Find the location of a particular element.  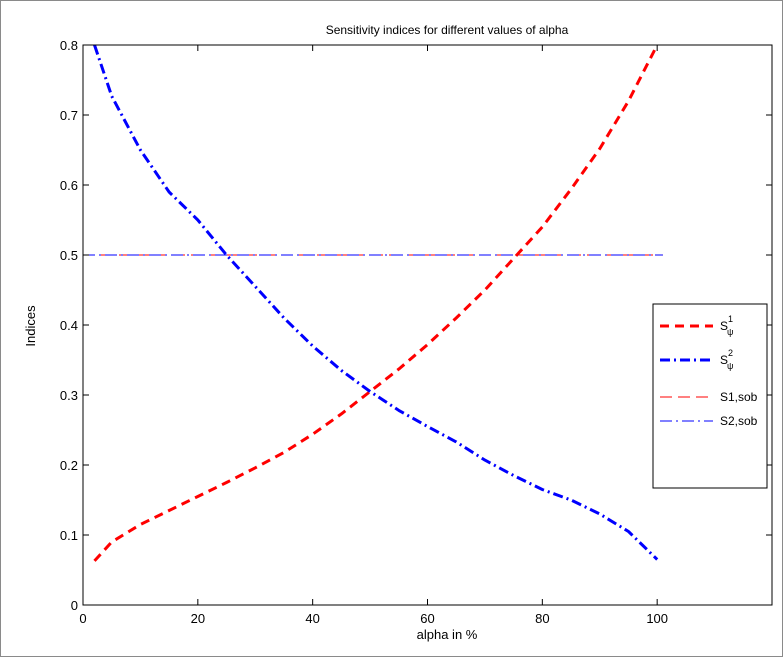

x-tick-label: 0 is located at coordinates (82, 618).